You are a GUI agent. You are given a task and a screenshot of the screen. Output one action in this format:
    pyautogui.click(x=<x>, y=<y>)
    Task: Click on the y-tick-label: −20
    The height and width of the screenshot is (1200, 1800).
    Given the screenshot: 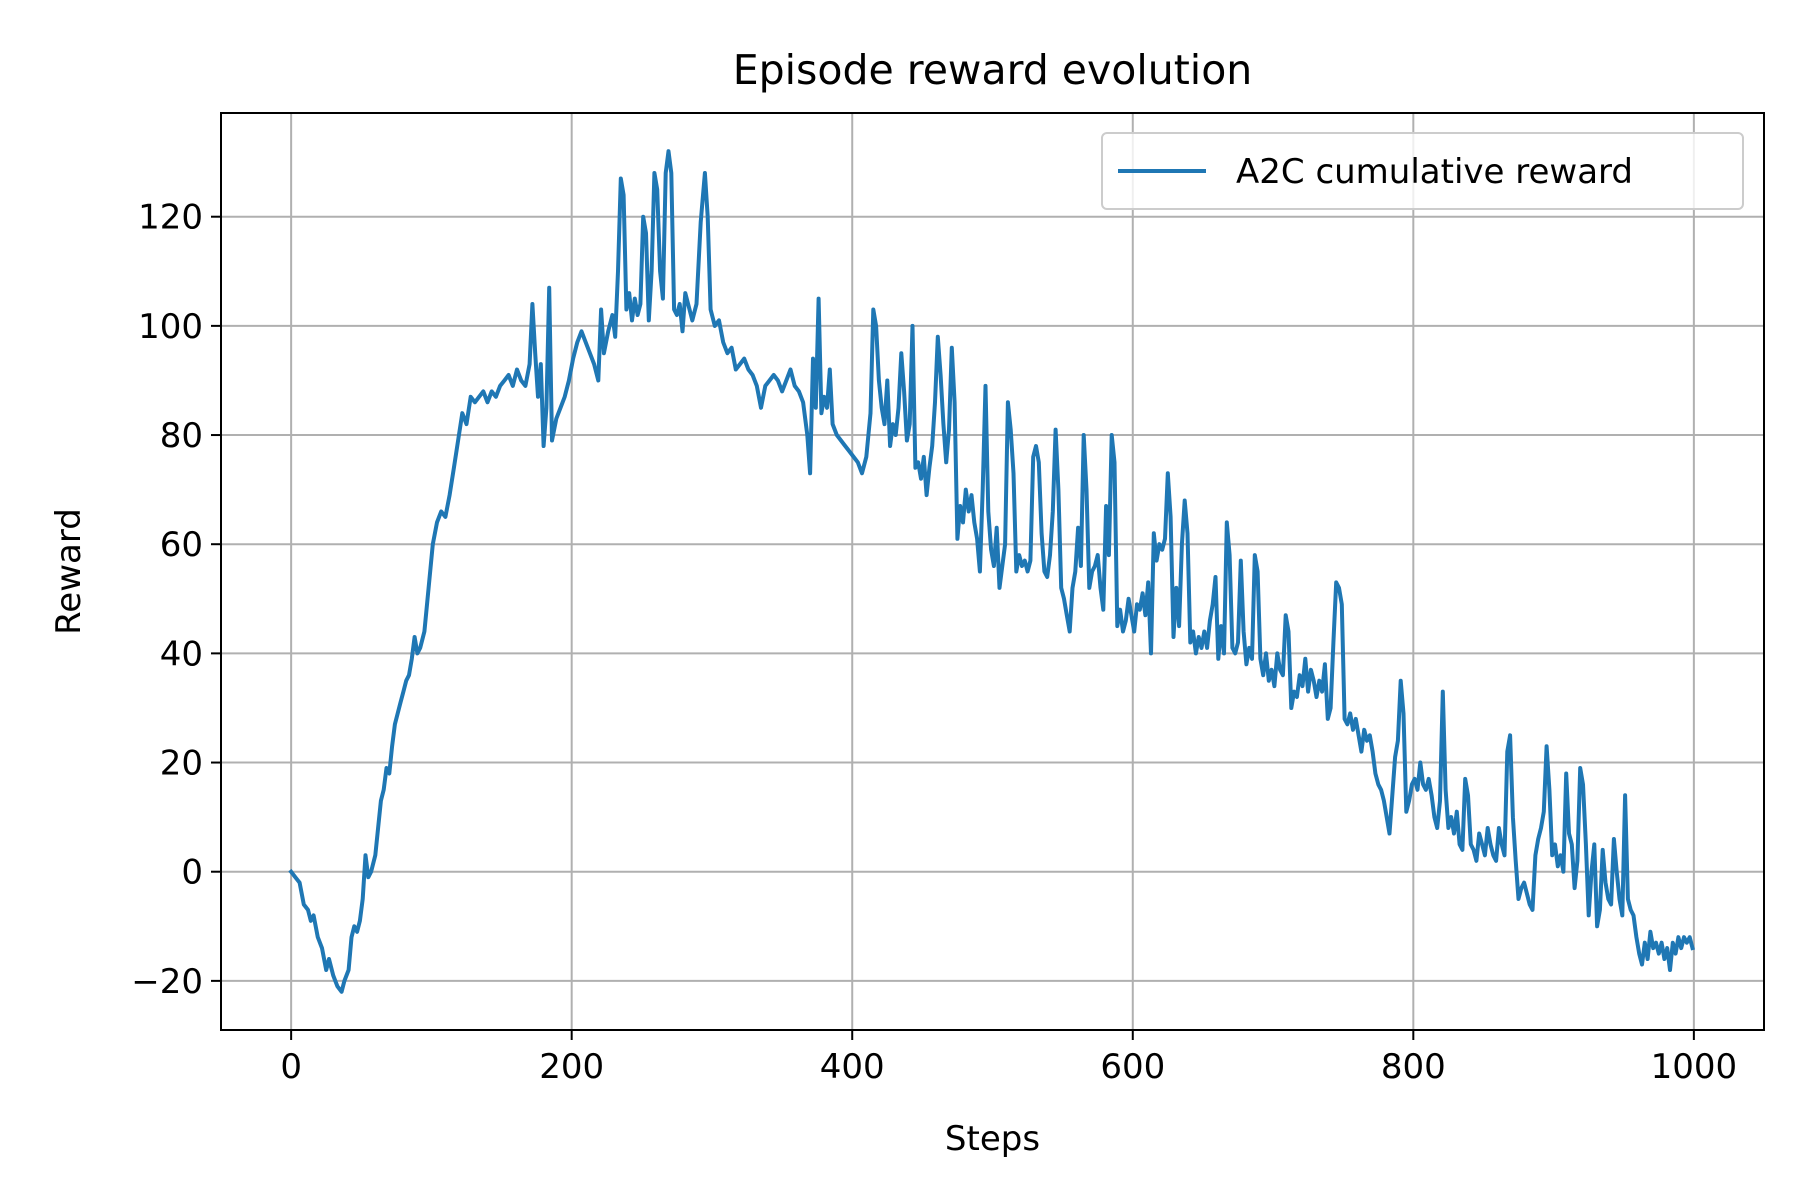 What is the action you would take?
    pyautogui.click(x=167, y=982)
    